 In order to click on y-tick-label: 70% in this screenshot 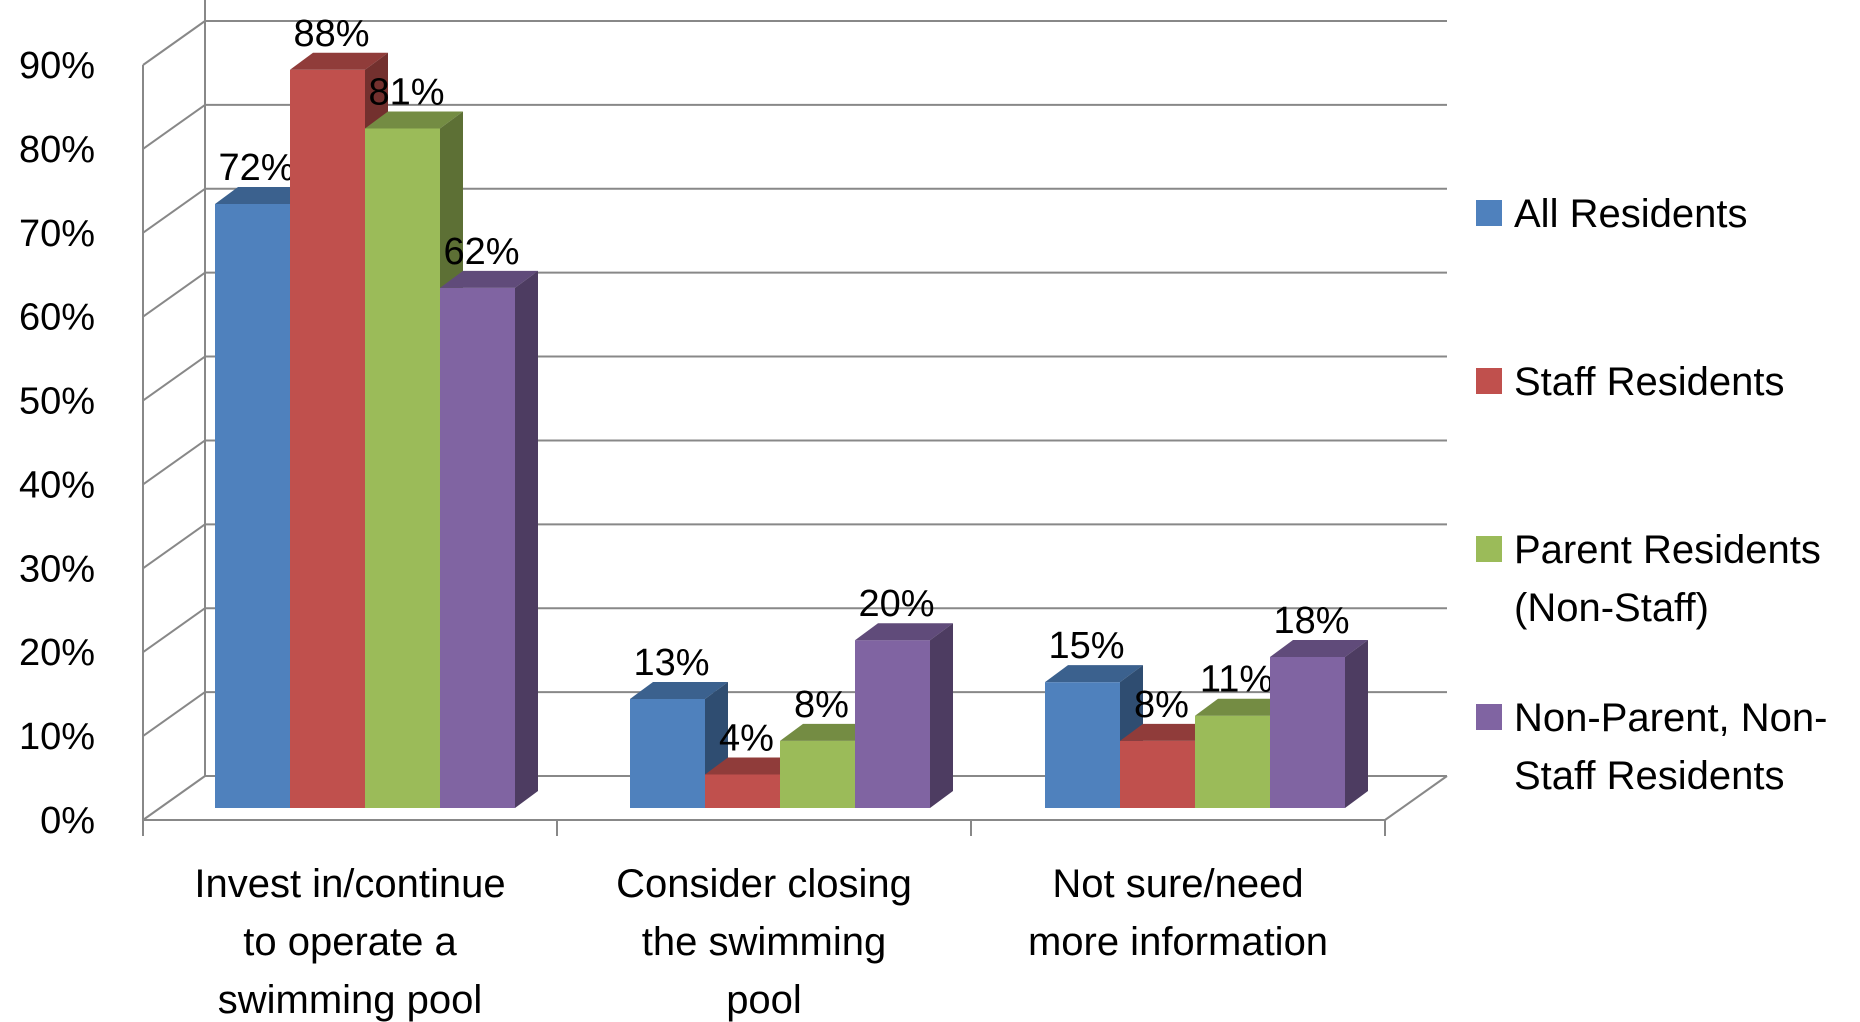, I will do `click(57, 234)`.